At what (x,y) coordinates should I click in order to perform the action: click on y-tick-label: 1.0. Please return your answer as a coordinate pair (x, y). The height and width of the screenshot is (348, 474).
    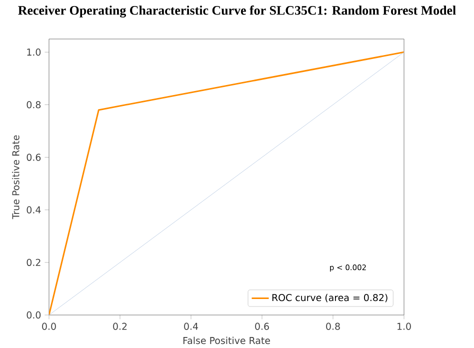
    Looking at the image, I should click on (34, 52).